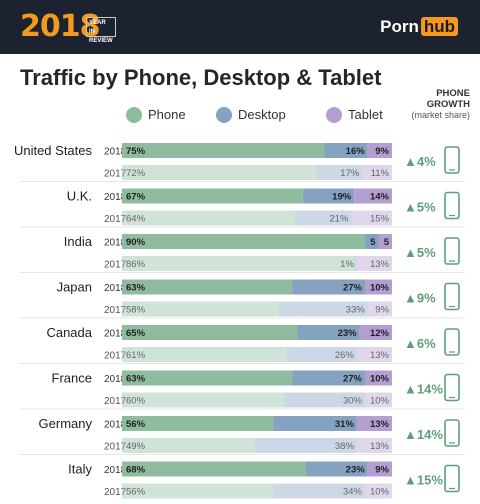 This screenshot has width=480, height=504. Describe the element at coordinates (380, 333) in the screenshot. I see `value-label-tablet: 12%` at that location.